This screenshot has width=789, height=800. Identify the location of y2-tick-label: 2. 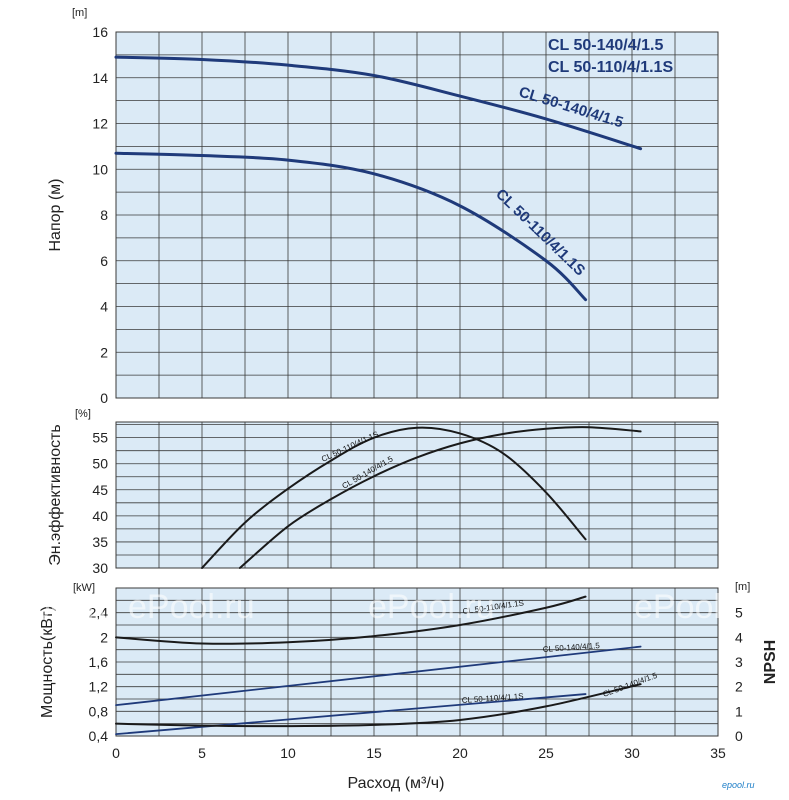
(739, 687).